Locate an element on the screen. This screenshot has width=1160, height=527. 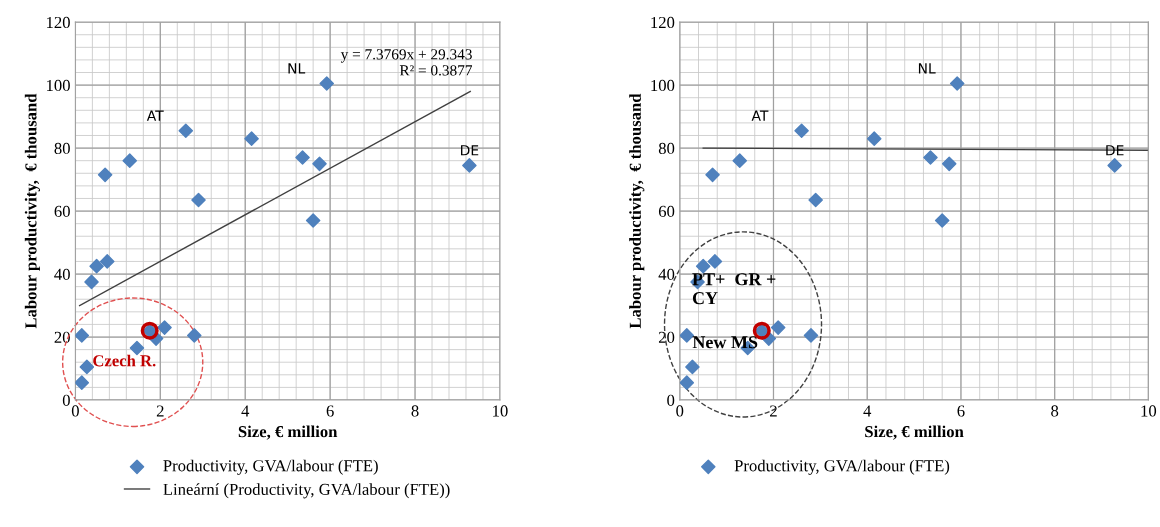
annotation: Czech R. is located at coordinates (124, 360).